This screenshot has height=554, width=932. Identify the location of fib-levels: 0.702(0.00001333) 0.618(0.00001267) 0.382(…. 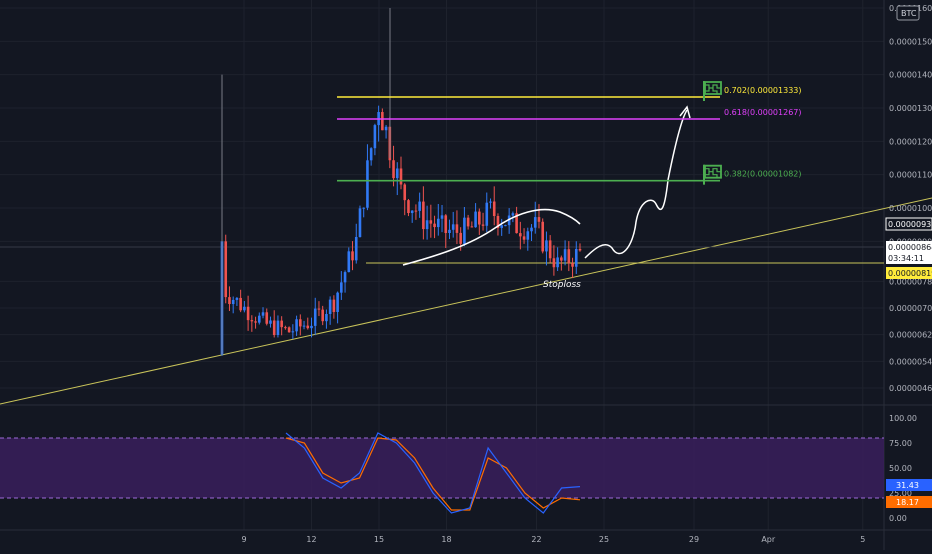
(569, 133).